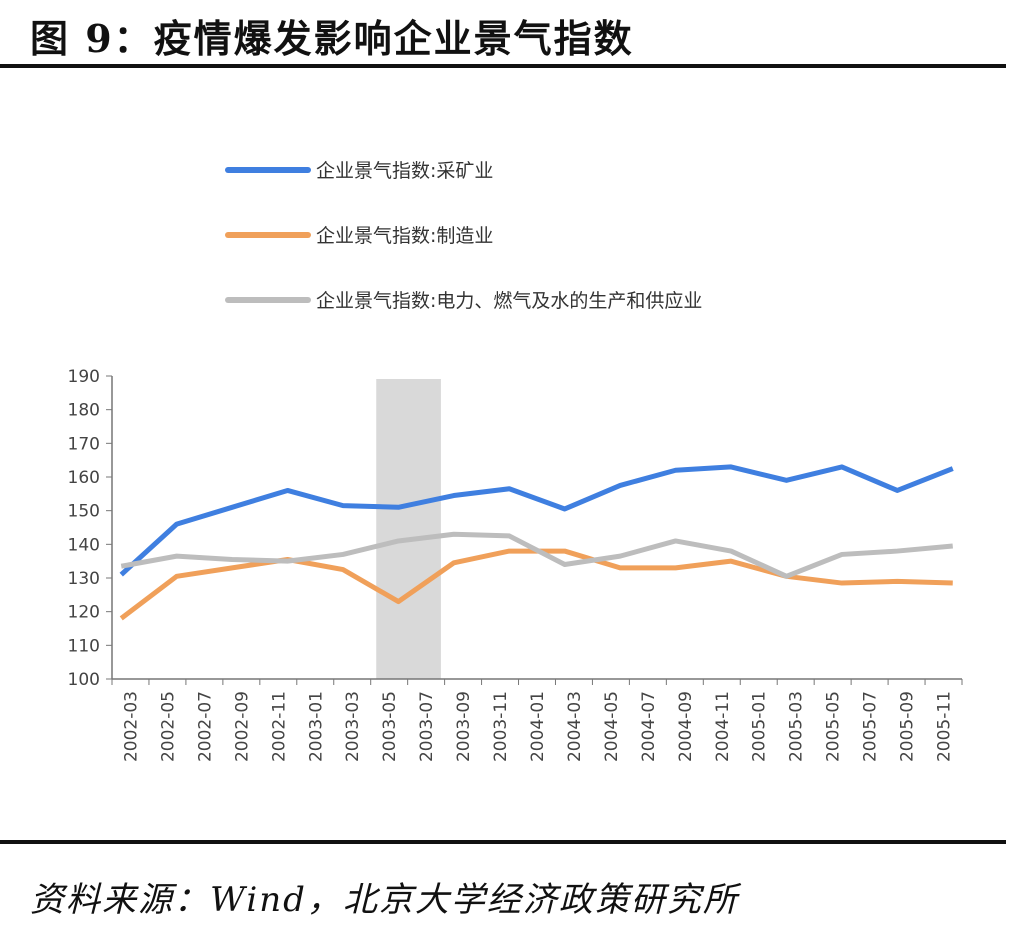 The width and height of the screenshot is (1014, 936). What do you see at coordinates (464, 726) in the screenshot?
I see `x-tick-label: 2003-09` at bounding box center [464, 726].